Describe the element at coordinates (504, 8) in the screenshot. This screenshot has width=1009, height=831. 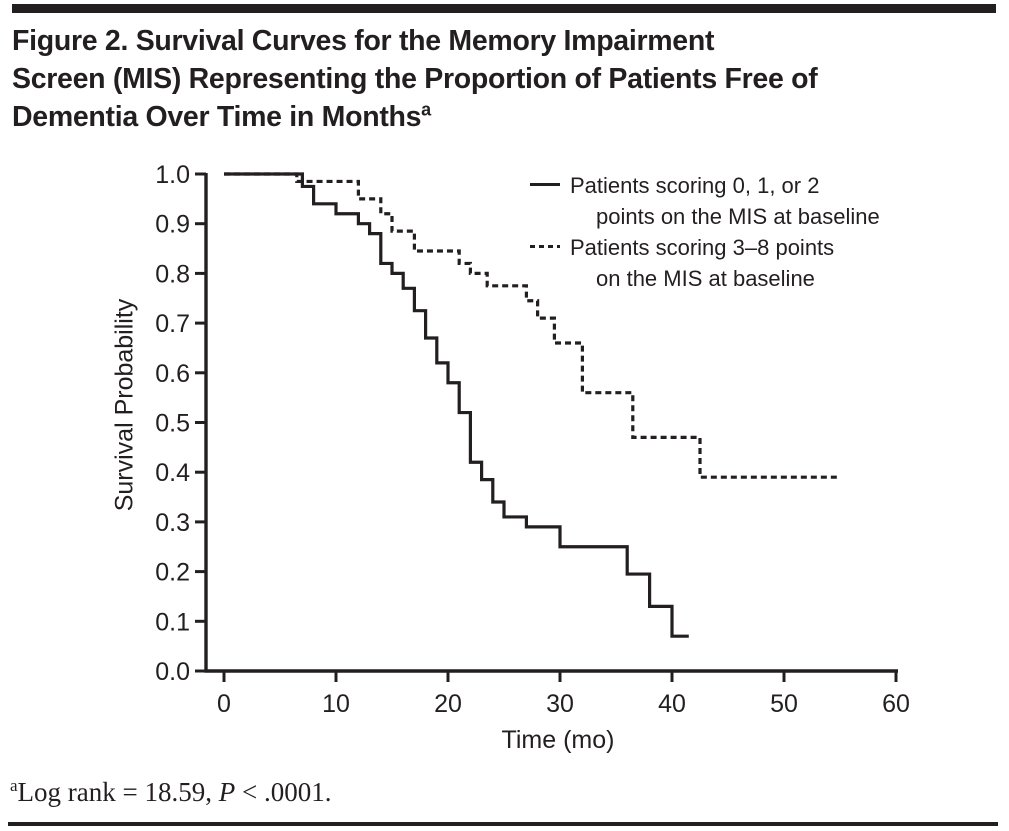
I see `top-rule` at that location.